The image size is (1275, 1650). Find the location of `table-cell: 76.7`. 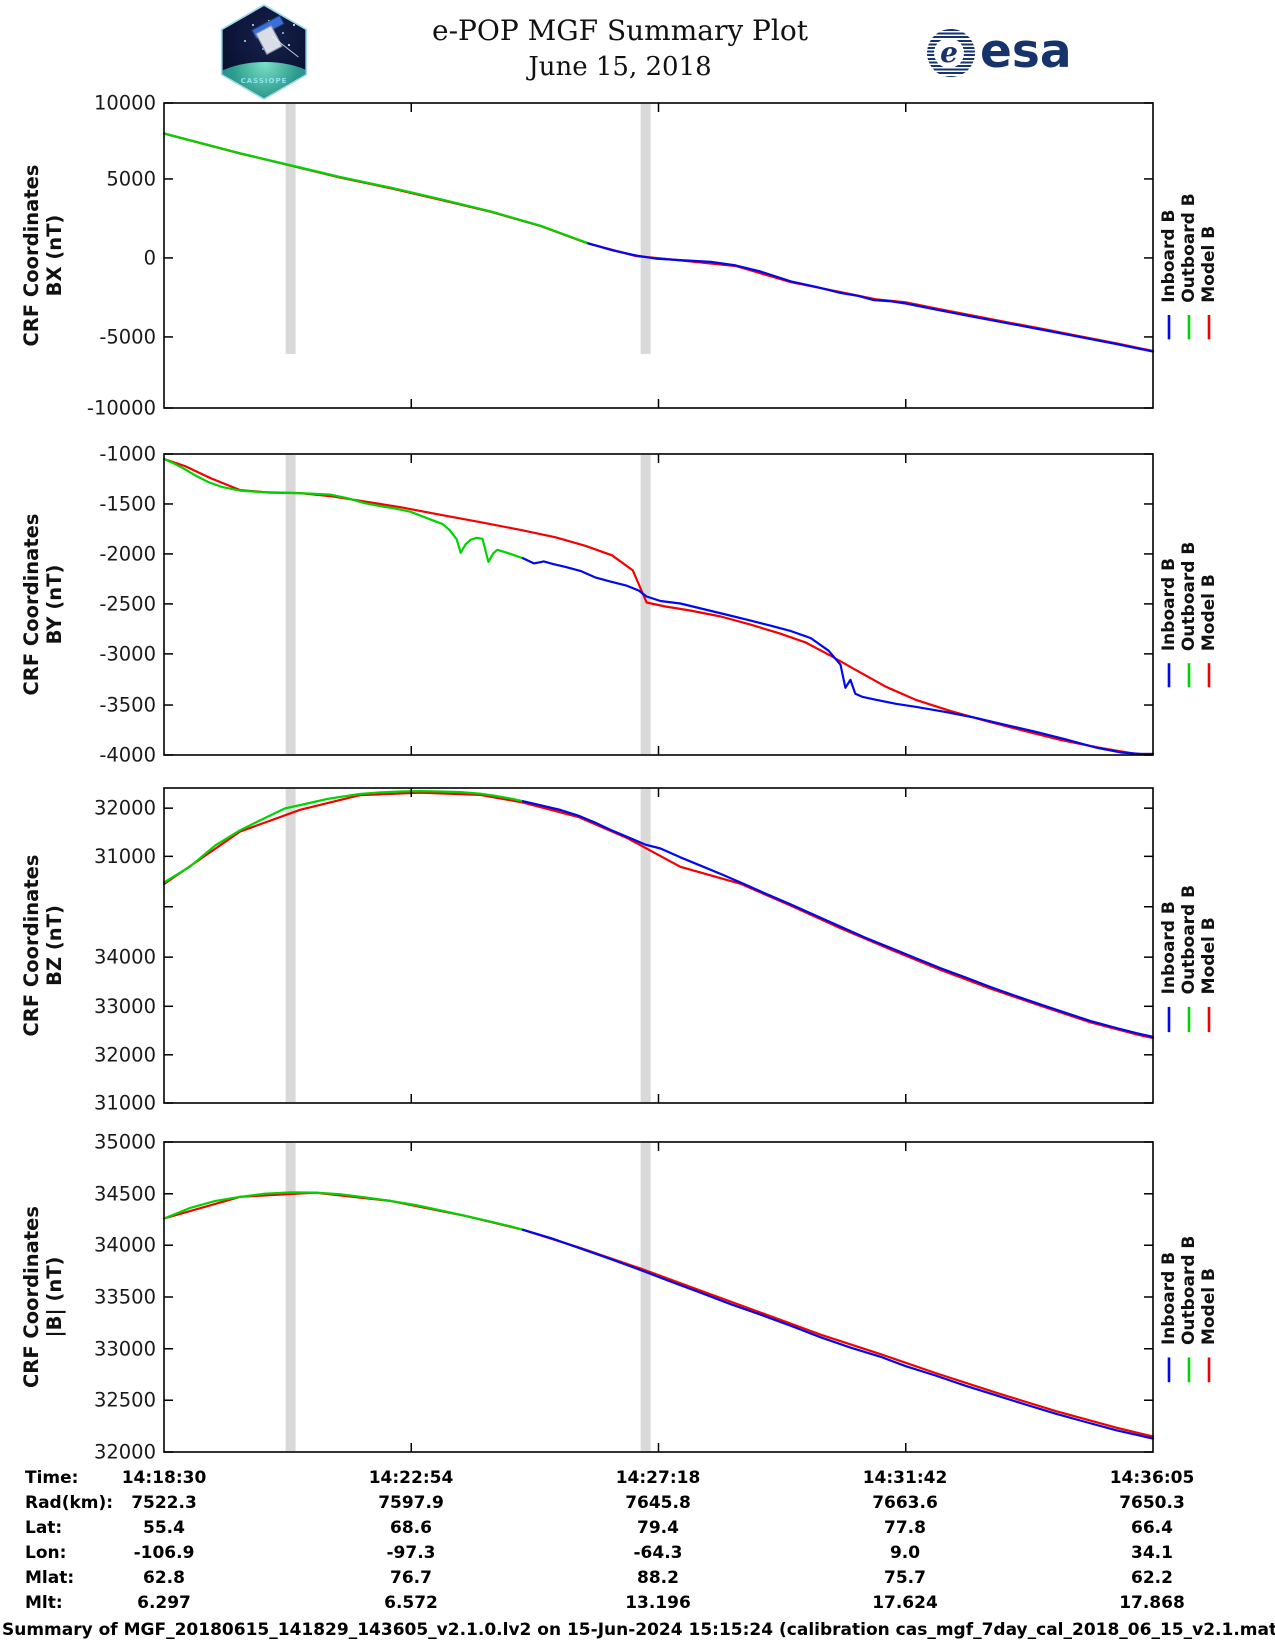

table-cell: 76.7 is located at coordinates (411, 1578).